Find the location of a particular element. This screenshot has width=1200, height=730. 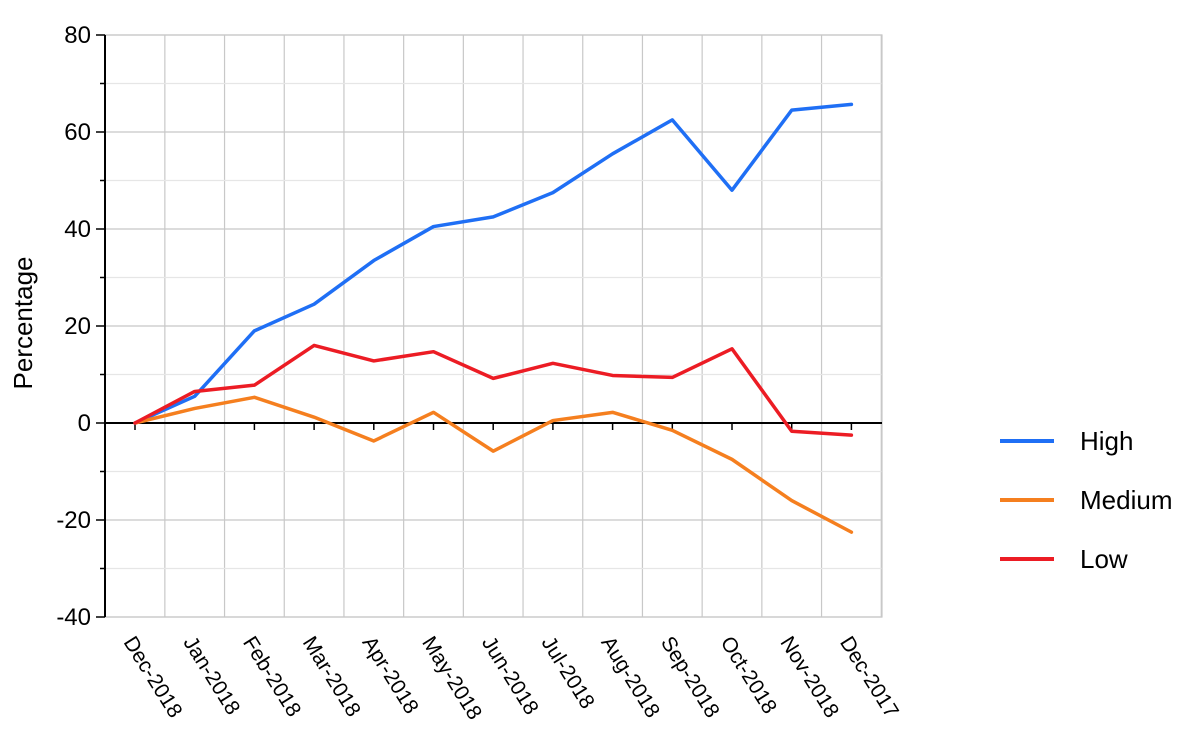

legend: High Medium Low is located at coordinates (1086, 500).